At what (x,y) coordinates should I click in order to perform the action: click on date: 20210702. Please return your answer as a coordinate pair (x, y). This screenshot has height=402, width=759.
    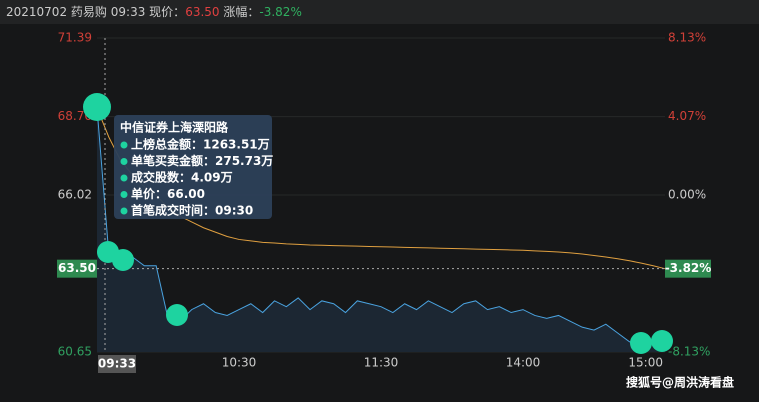
    Looking at the image, I should click on (36, 12).